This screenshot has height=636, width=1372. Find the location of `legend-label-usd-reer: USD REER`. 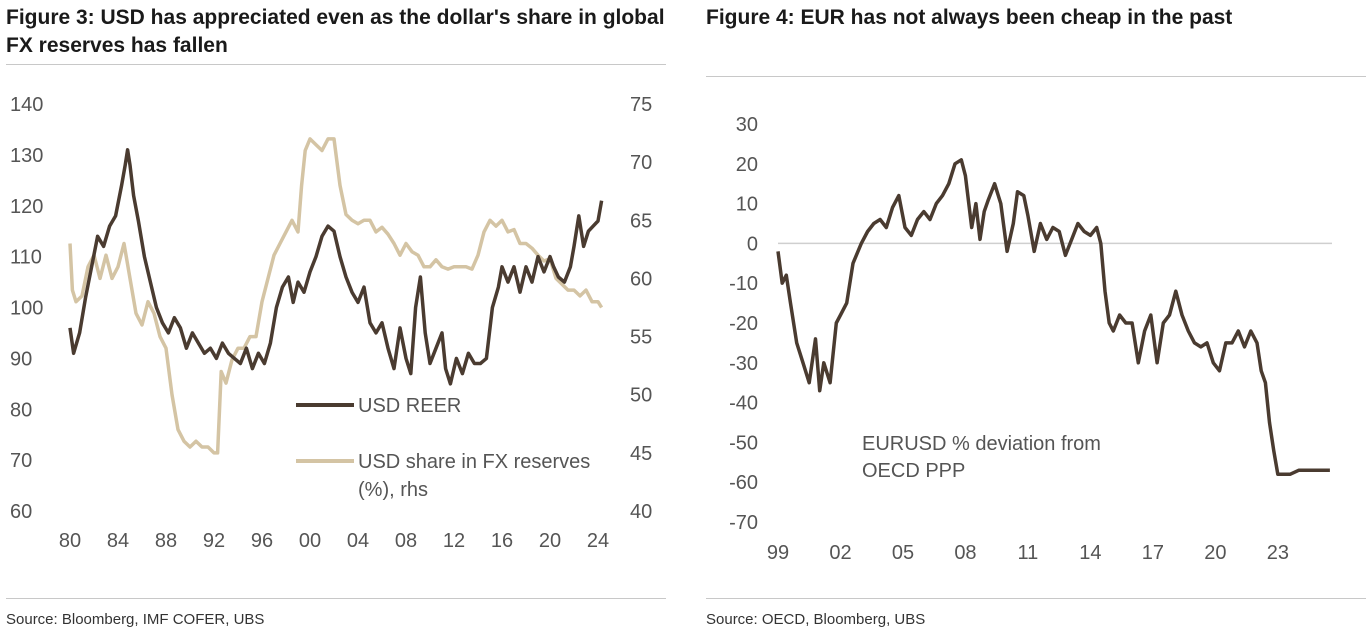

legend-label-usd-reer: USD REER is located at coordinates (409, 406).